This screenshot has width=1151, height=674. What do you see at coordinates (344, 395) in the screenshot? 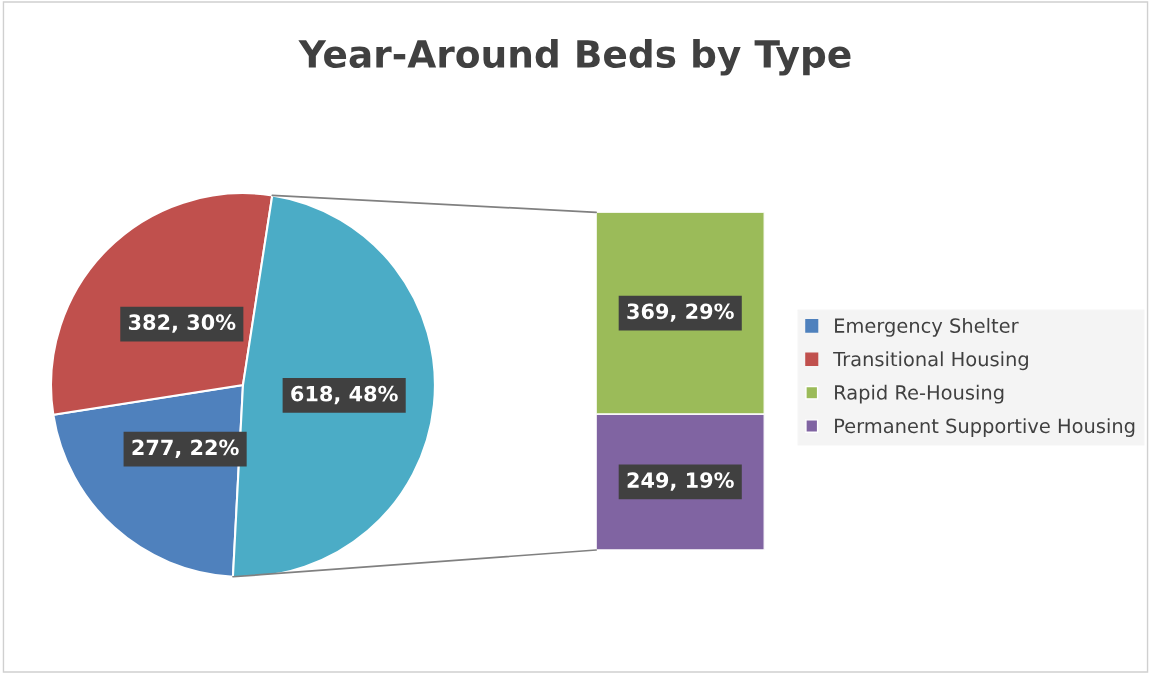
I see `data-label: 618, 48%` at bounding box center [344, 395].